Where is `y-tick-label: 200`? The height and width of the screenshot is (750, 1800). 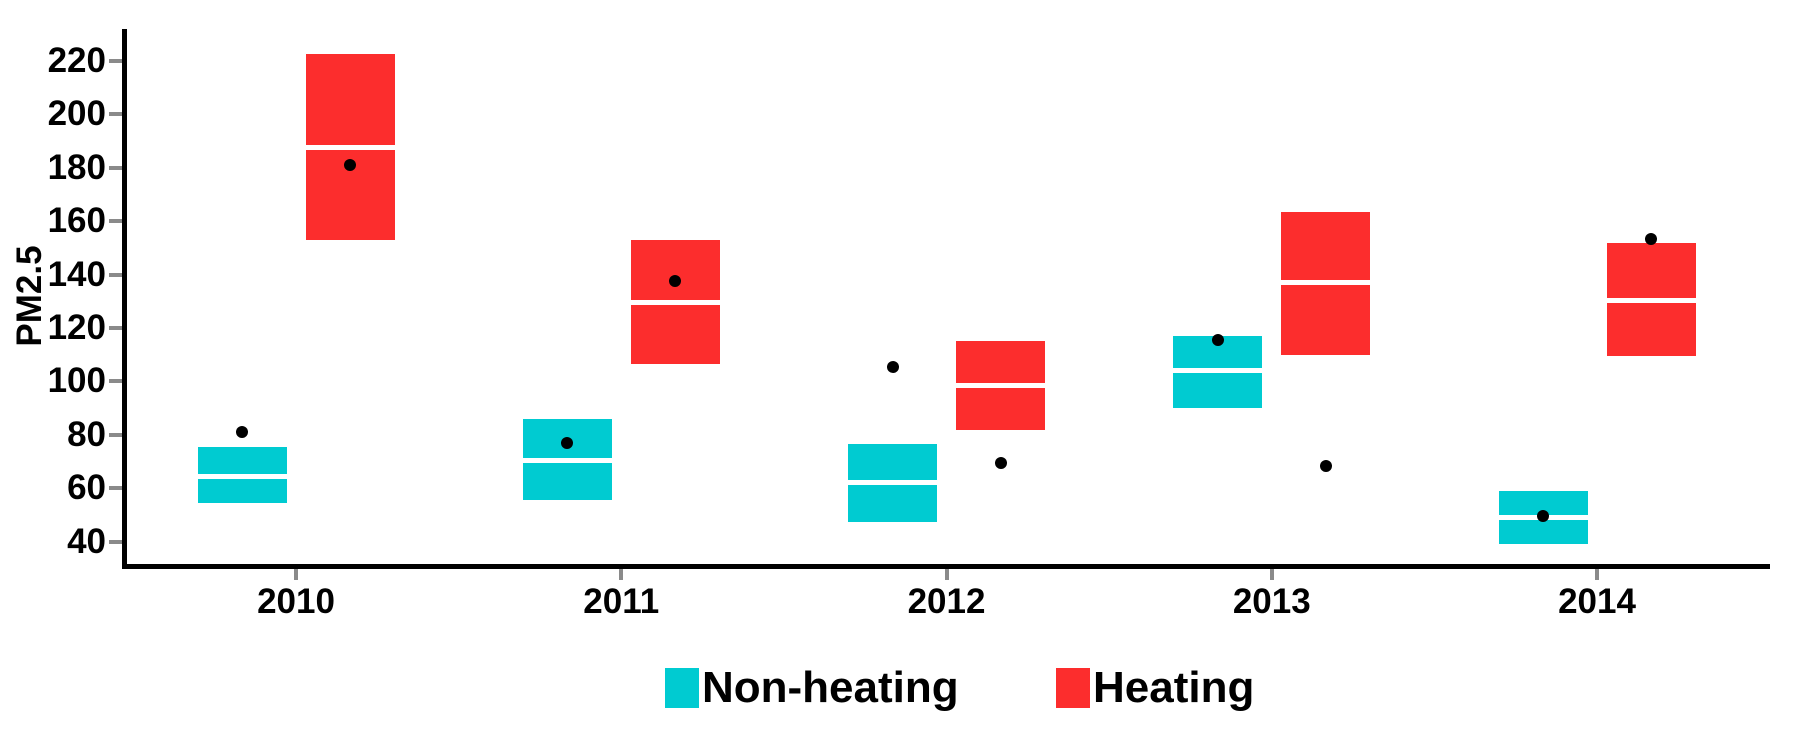
y-tick-label: 200 is located at coordinates (76, 114).